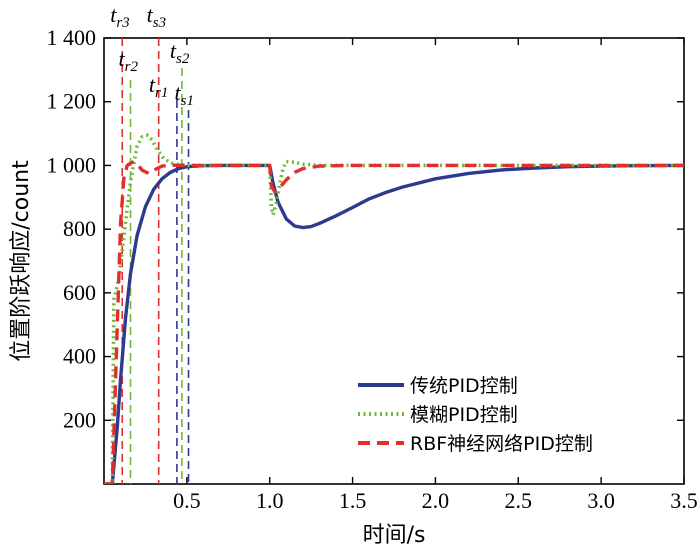 The width and height of the screenshot is (700, 553). I want to click on marker-label-r1: tr1, so click(158, 86).